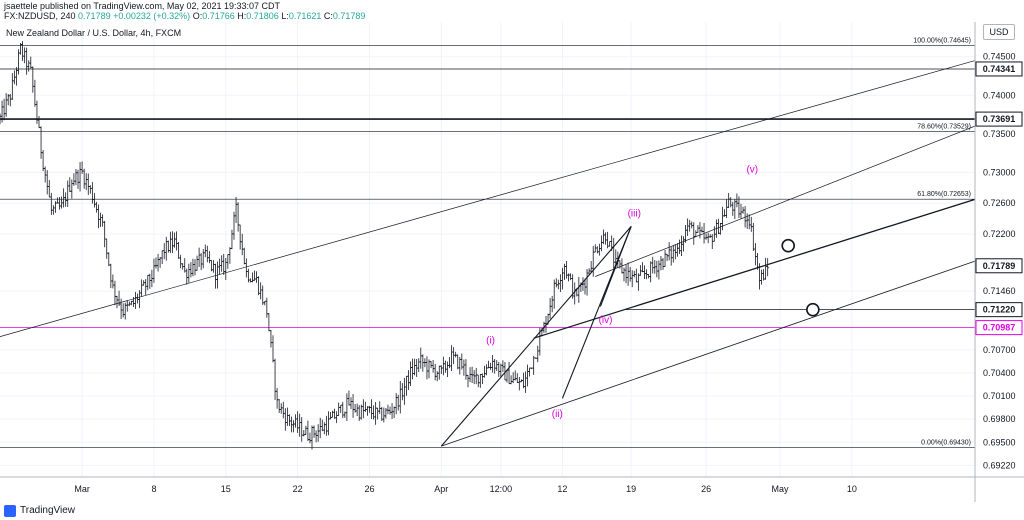 This screenshot has height=520, width=1024. Describe the element at coordinates (946, 443) in the screenshot. I see `fib-level-label: 0.00%(0.69430)` at that location.